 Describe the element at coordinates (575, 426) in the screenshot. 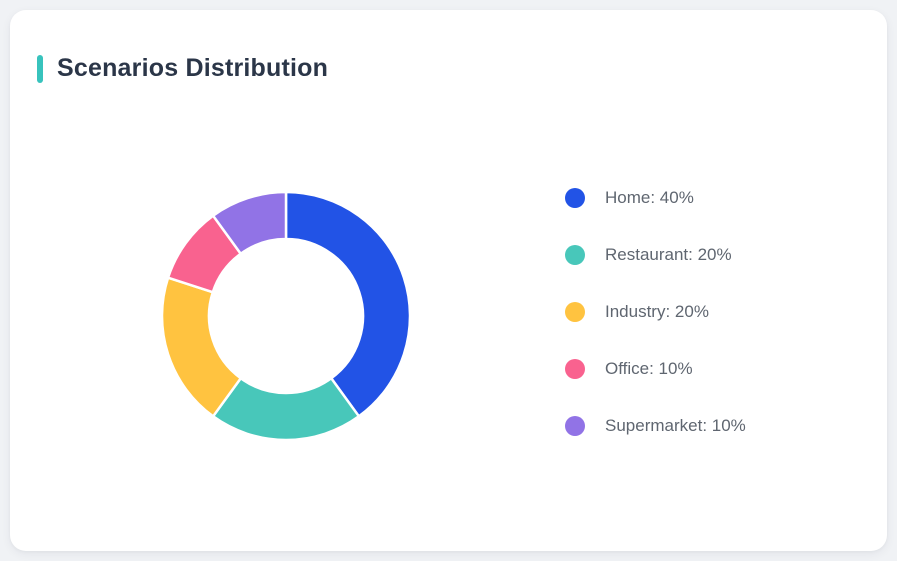

I see `legend-dot-supermarket` at that location.